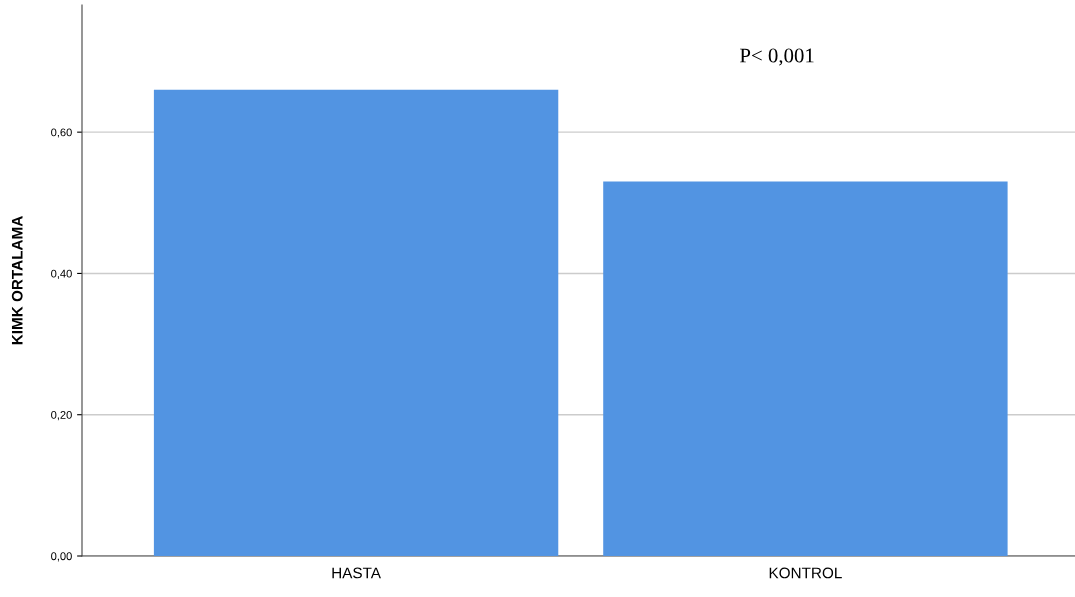  I want to click on y-tick-label: 0,20, so click(61, 415).